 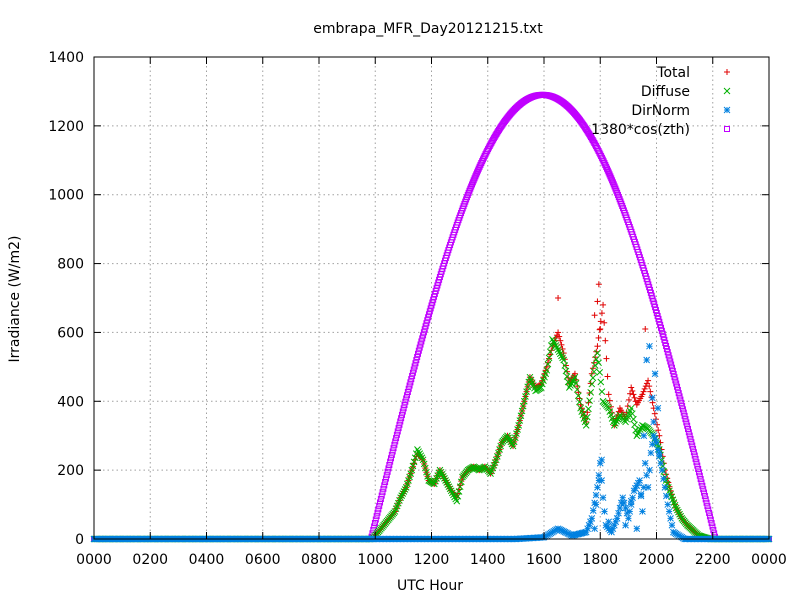 What do you see at coordinates (544, 560) in the screenshot?
I see `x-tick-label: 1600` at bounding box center [544, 560].